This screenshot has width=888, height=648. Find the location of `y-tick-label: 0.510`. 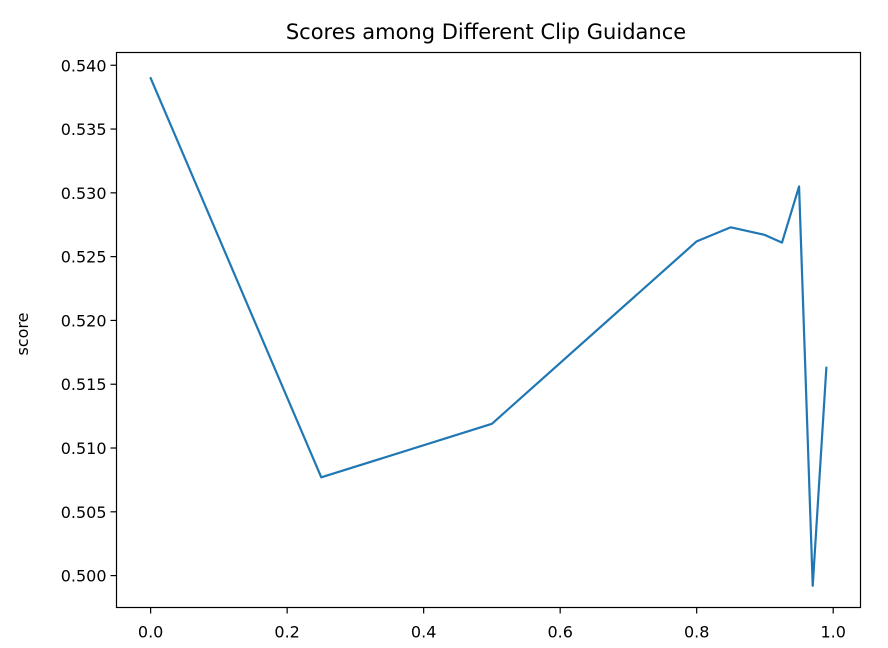

y-tick-label: 0.510 is located at coordinates (84, 448).